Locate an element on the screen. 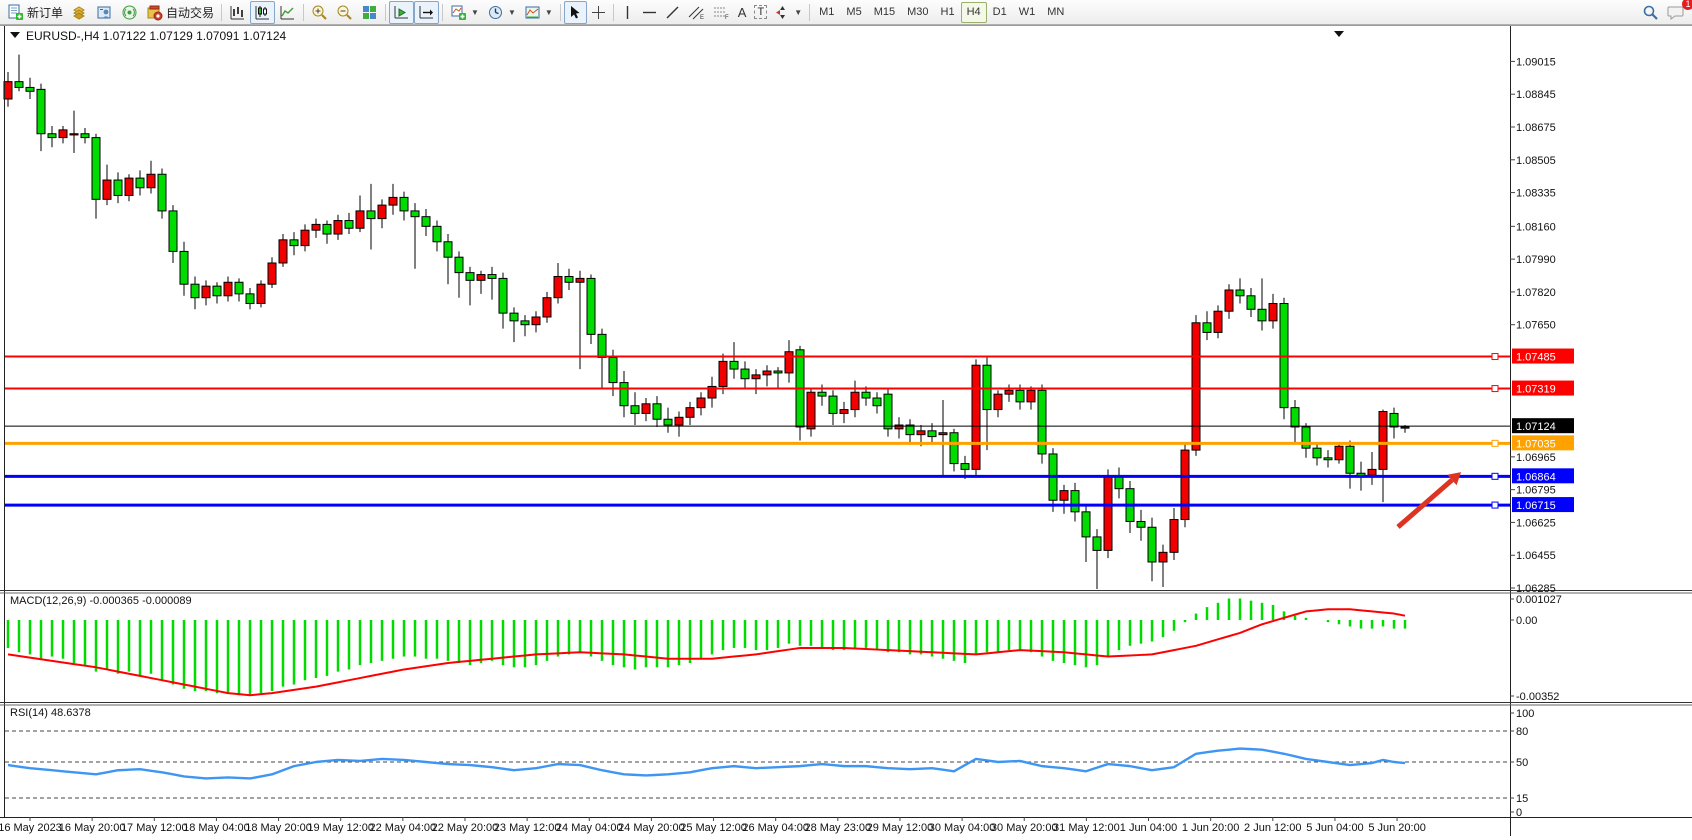 Image resolution: width=1692 pixels, height=840 pixels. equidistant-channel-button: E is located at coordinates (696, 12).